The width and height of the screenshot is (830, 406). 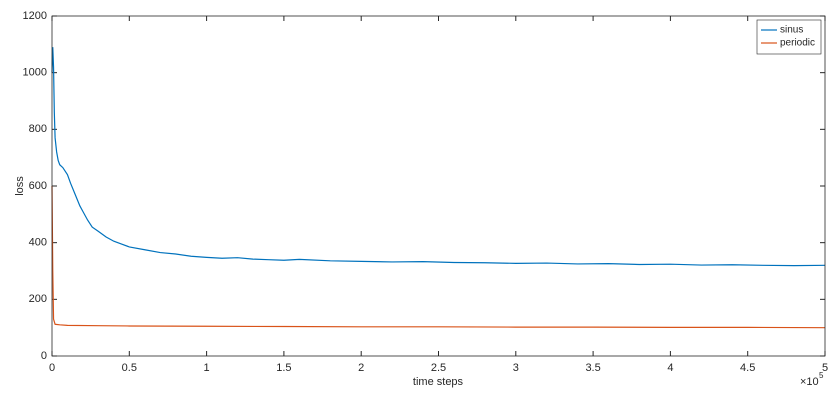 I want to click on x-axis-label: time steps, so click(x=438, y=382).